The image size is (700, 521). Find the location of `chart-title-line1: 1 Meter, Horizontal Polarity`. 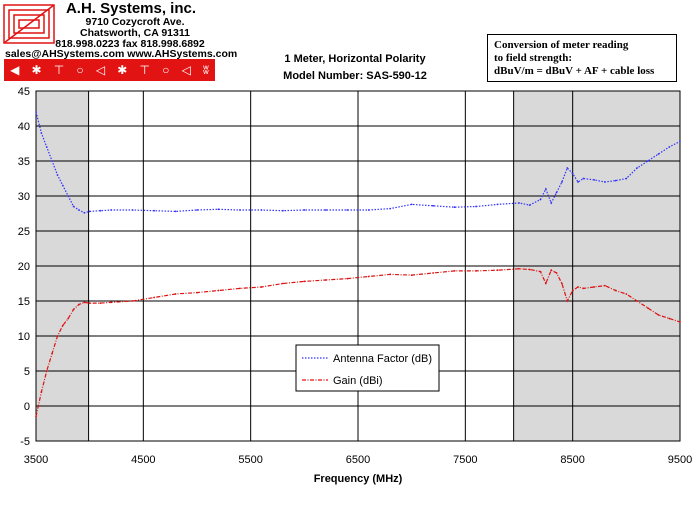

chart-title-line1: 1 Meter, Horizontal Polarity is located at coordinates (355, 59).